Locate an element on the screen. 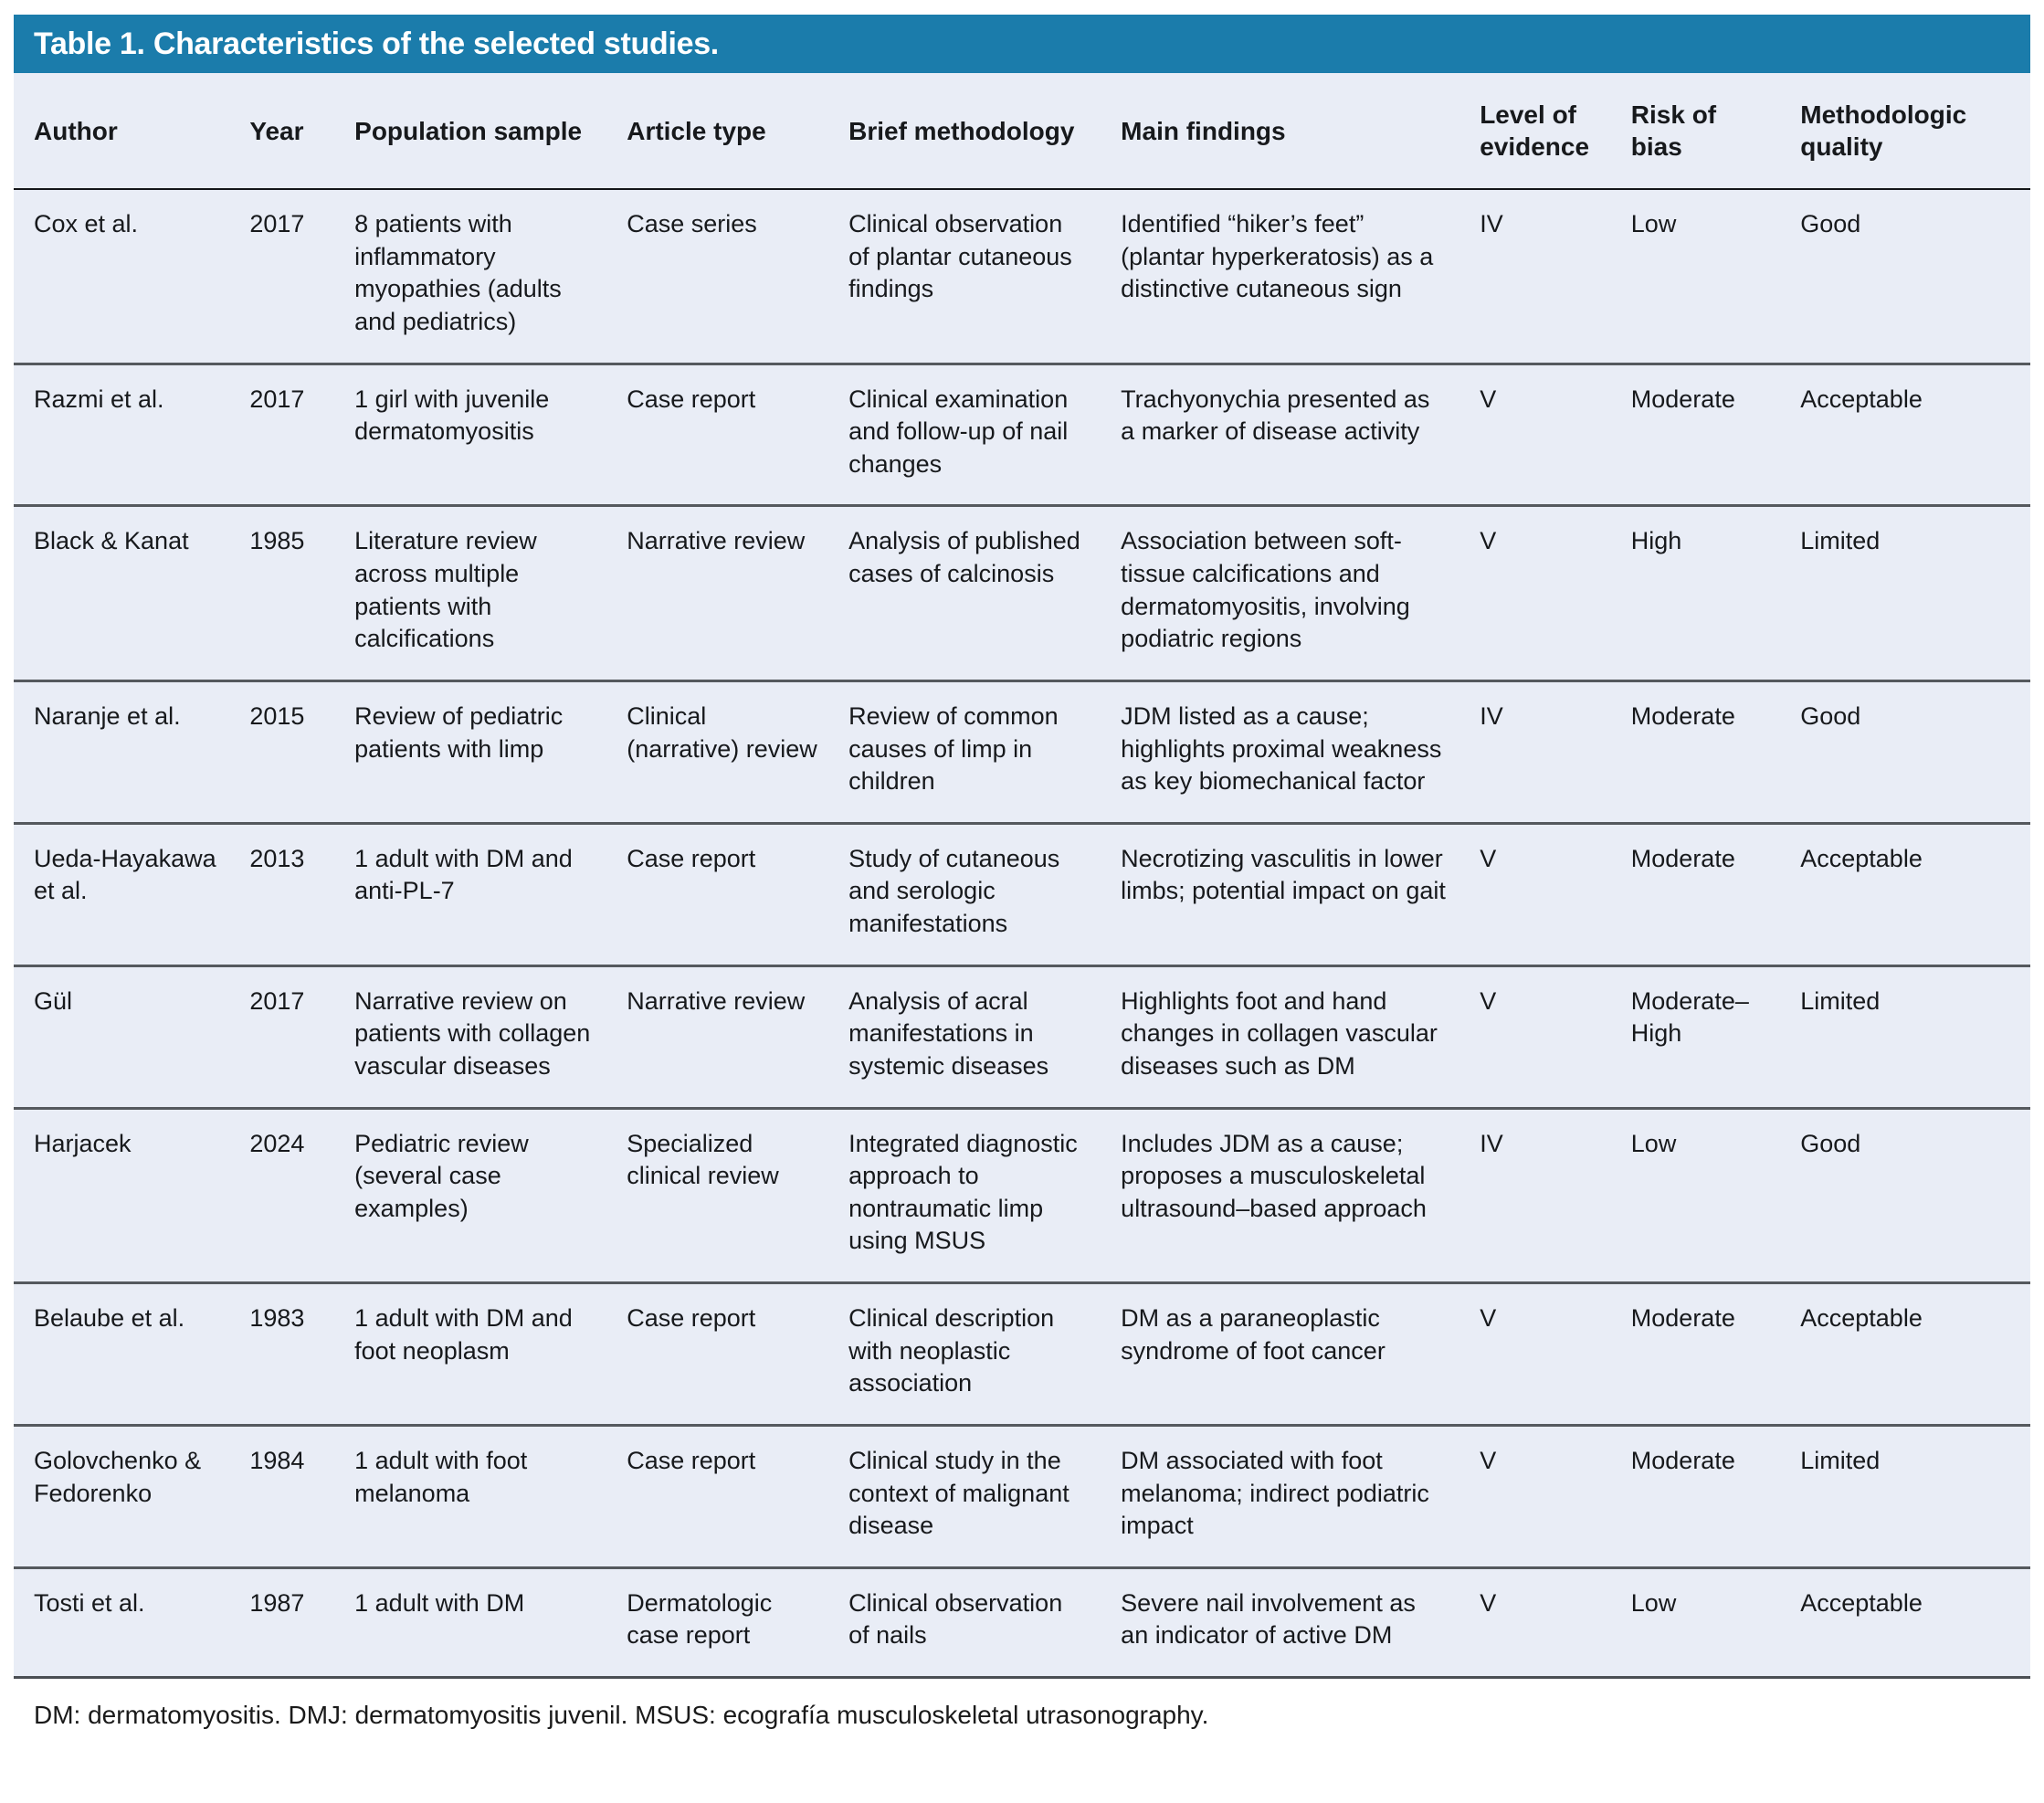 The width and height of the screenshot is (2044, 1803). cell-author: Naranje et al. is located at coordinates (107, 715).